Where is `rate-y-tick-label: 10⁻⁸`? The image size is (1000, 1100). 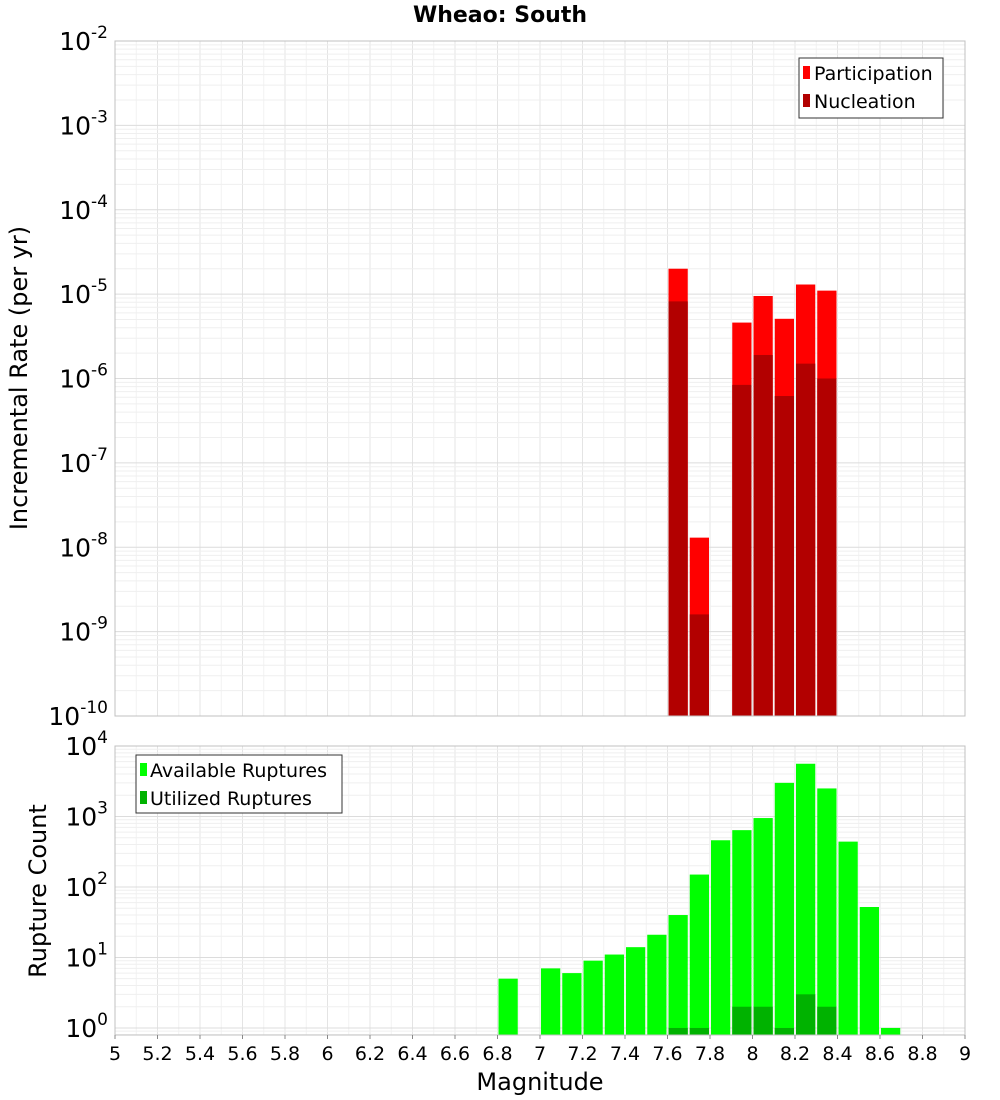
rate-y-tick-label: 10⁻⁸ is located at coordinates (83, 545).